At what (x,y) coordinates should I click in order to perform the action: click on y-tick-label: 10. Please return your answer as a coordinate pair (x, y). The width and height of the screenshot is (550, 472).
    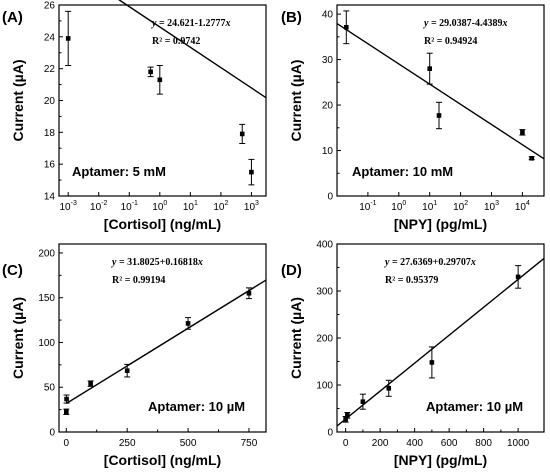
    Looking at the image, I should click on (328, 151).